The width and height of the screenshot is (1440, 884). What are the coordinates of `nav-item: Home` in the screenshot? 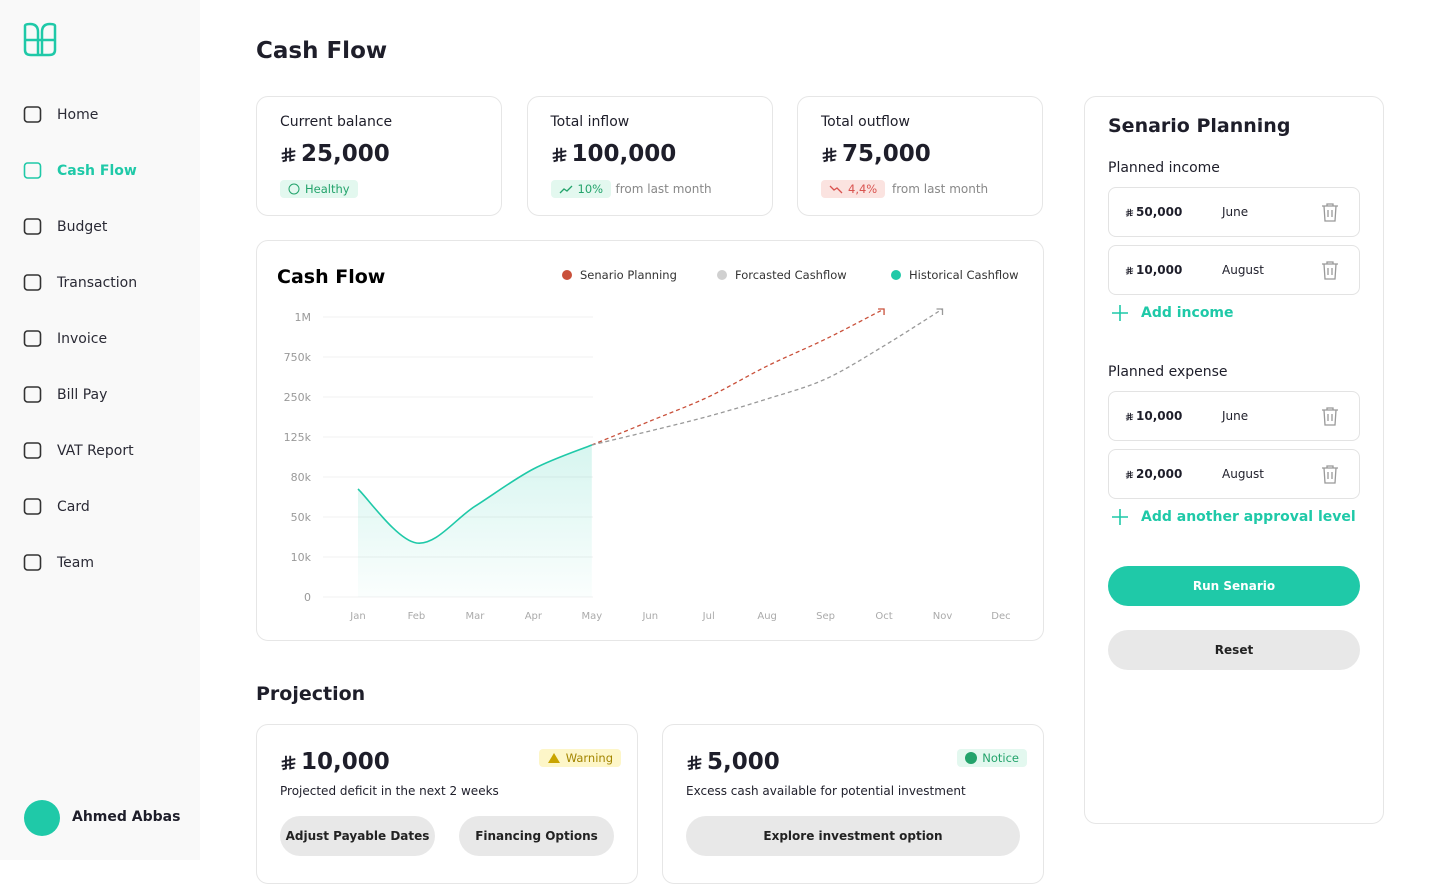 It's located at (60, 114).